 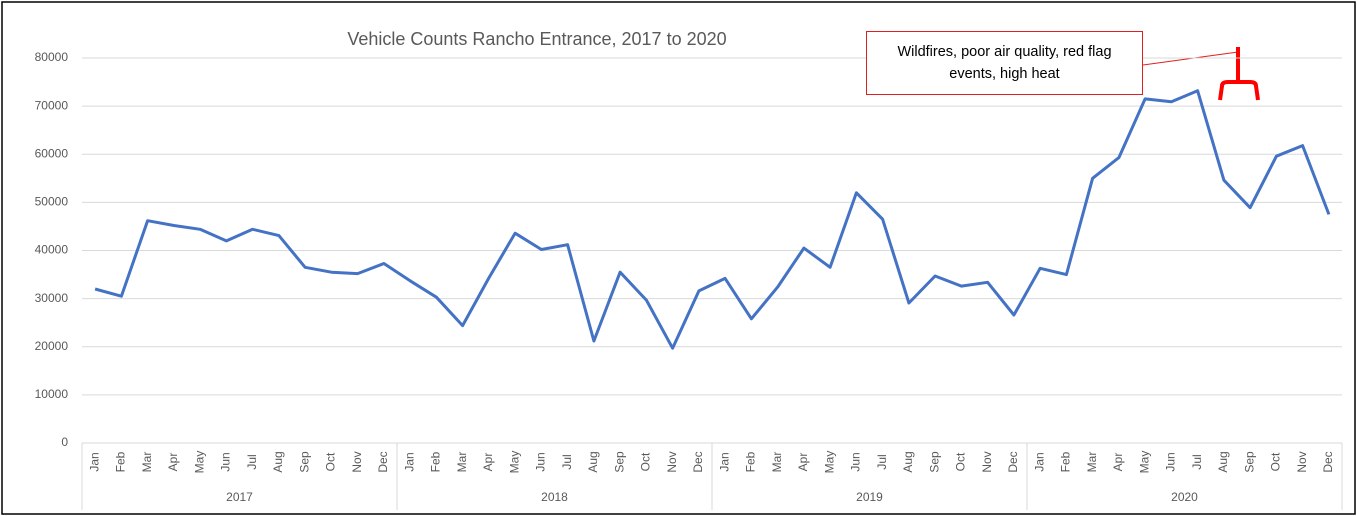 What do you see at coordinates (52, 57) in the screenshot?
I see `y-tick-label: 80000` at bounding box center [52, 57].